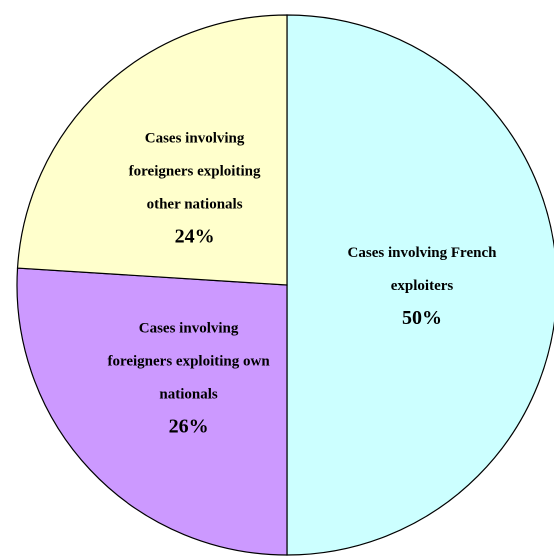 This screenshot has height=557, width=554. Describe the element at coordinates (188, 426) in the screenshot. I see `value-label: 26%` at that location.